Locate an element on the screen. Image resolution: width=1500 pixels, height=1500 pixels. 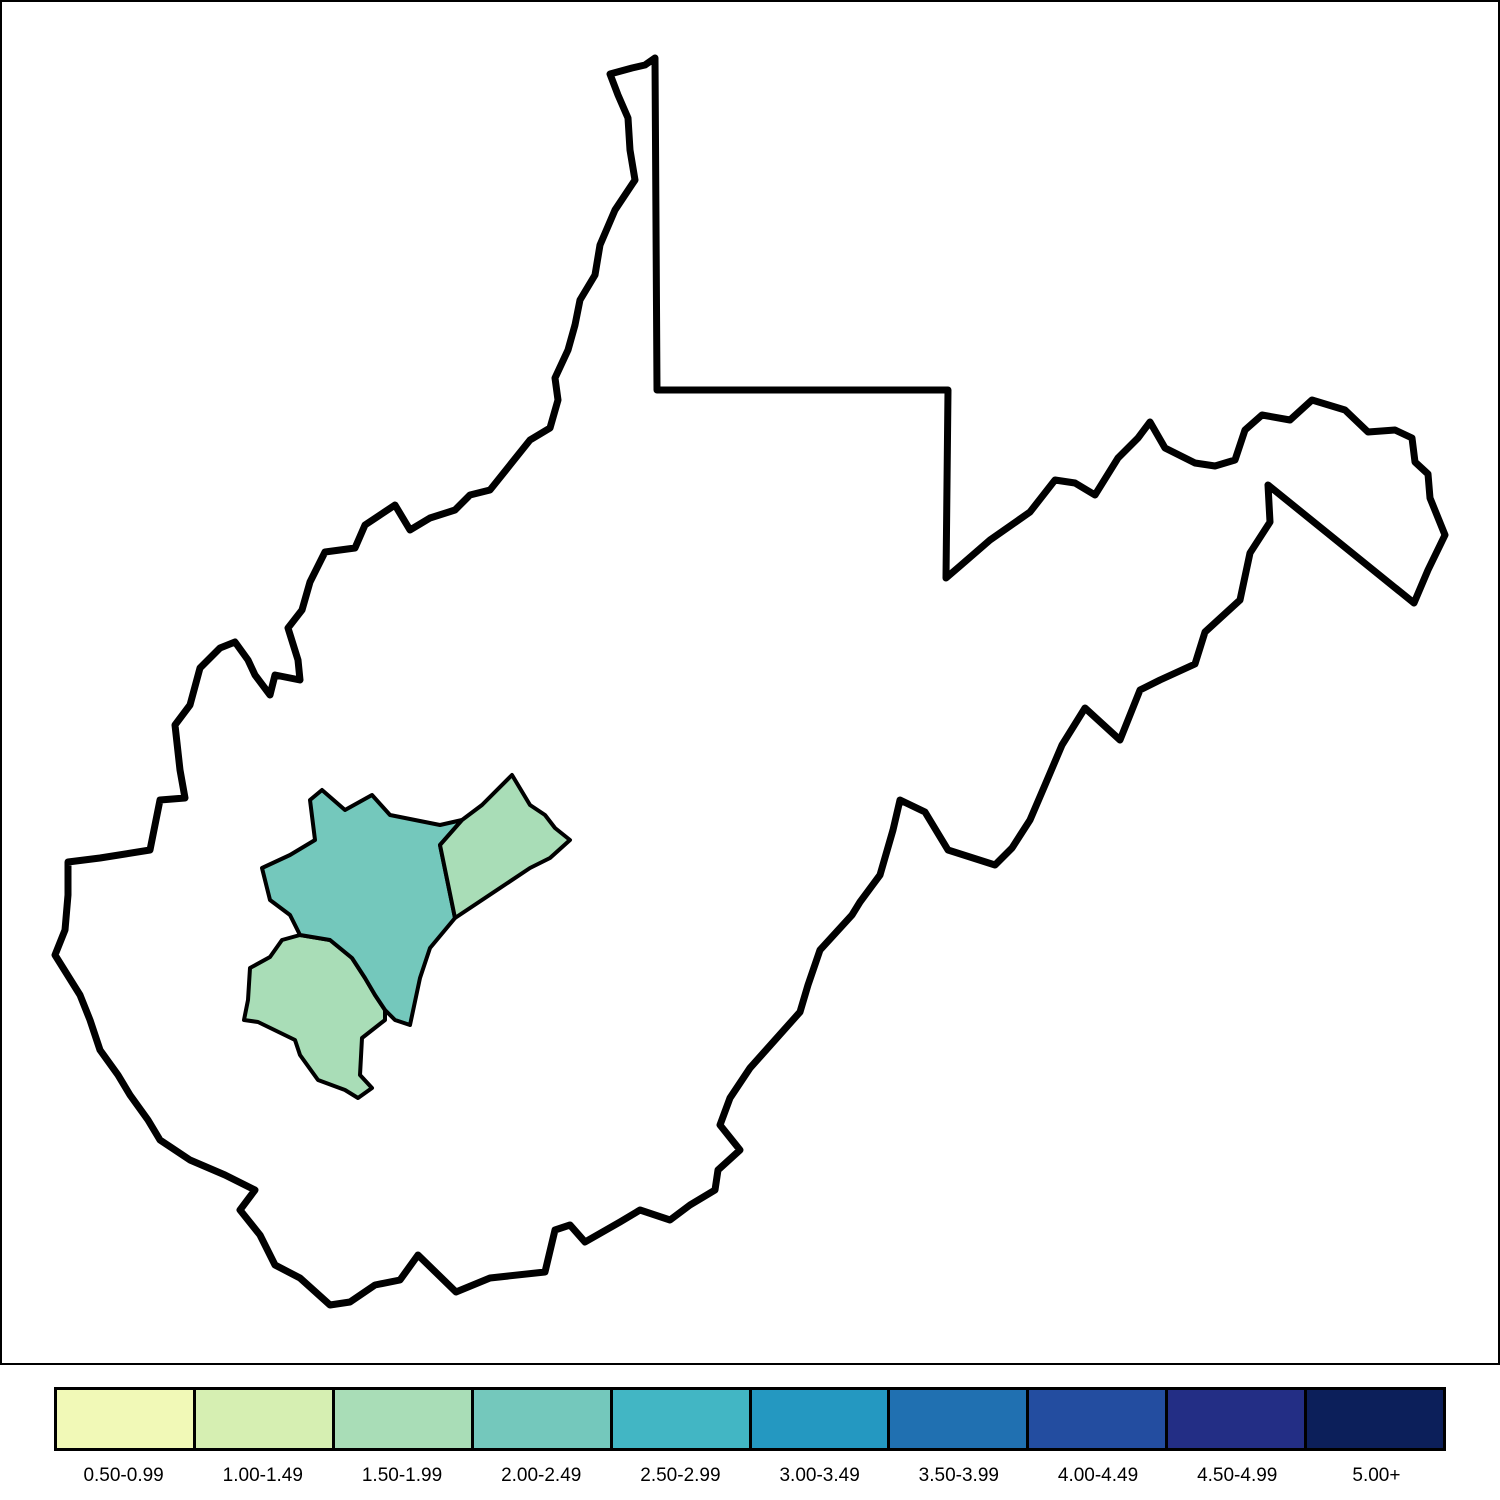
legend-label: 1.00-1.49 is located at coordinates (262, 1475).